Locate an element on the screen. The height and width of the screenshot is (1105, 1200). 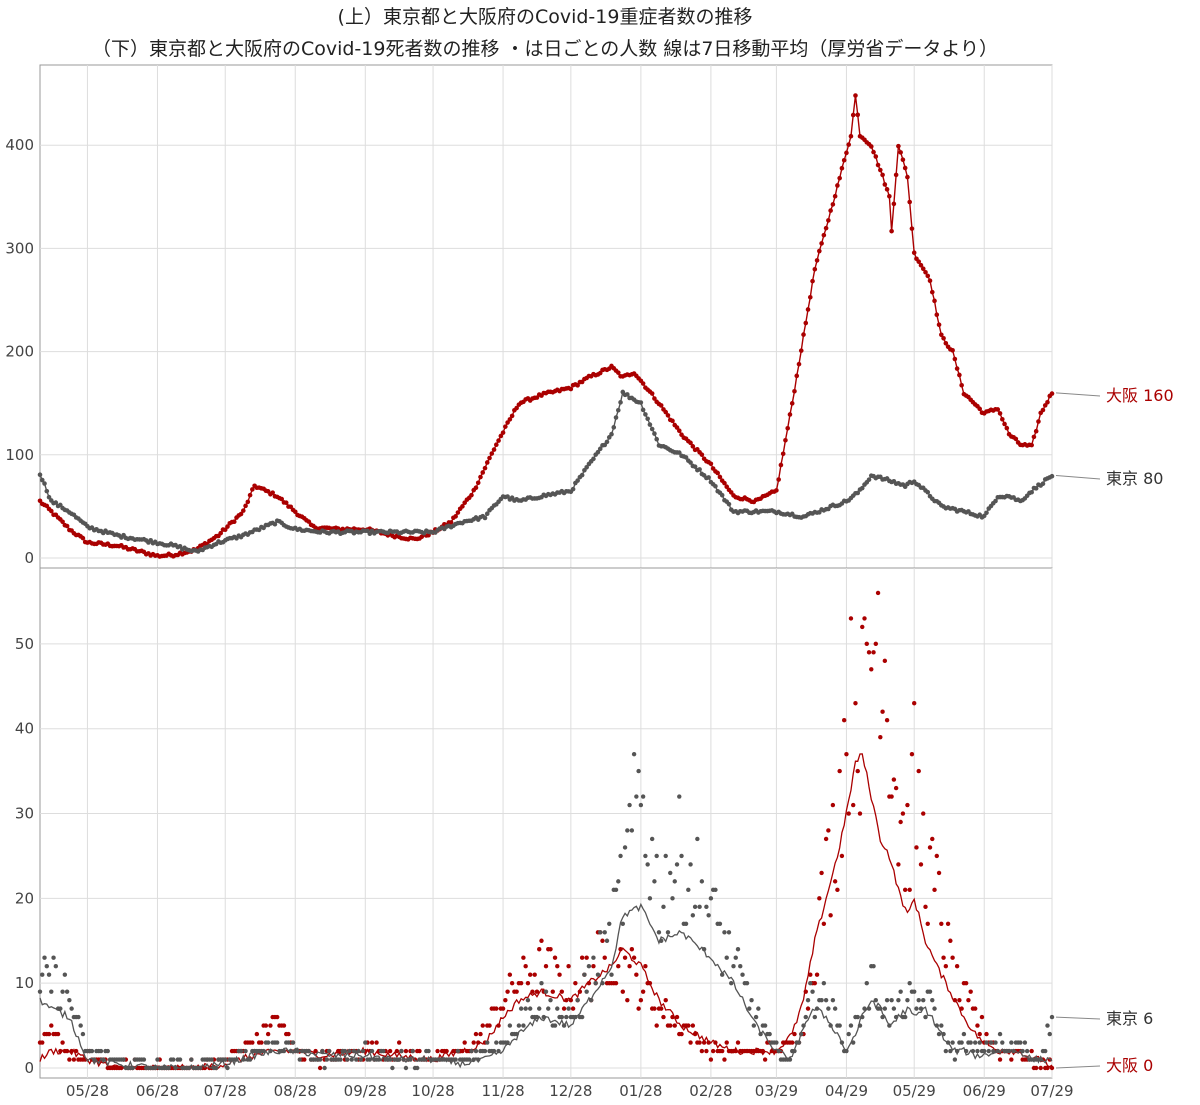
y-tick-label: 0 is located at coordinates (29, 1068).